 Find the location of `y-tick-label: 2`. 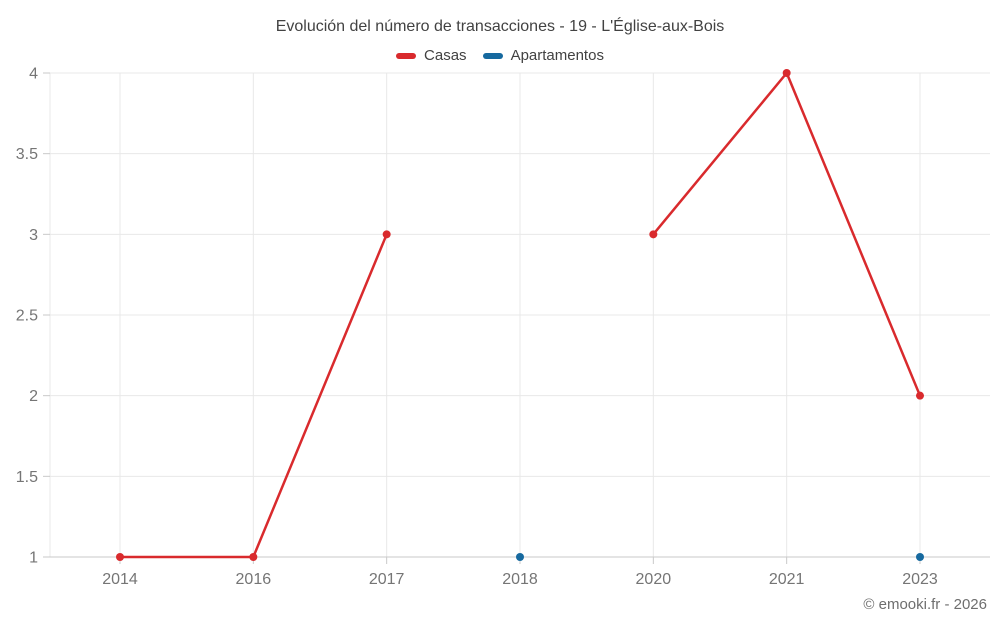

y-tick-label: 2 is located at coordinates (33, 396).